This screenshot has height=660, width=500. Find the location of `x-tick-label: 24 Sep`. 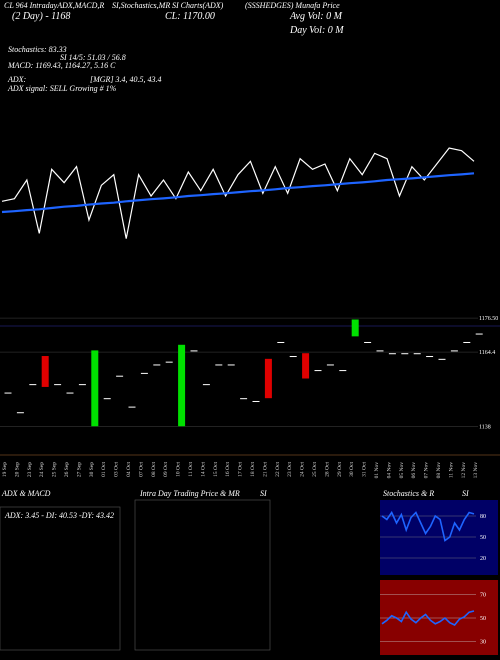

x-tick-label: 24 Sep is located at coordinates (42, 469).